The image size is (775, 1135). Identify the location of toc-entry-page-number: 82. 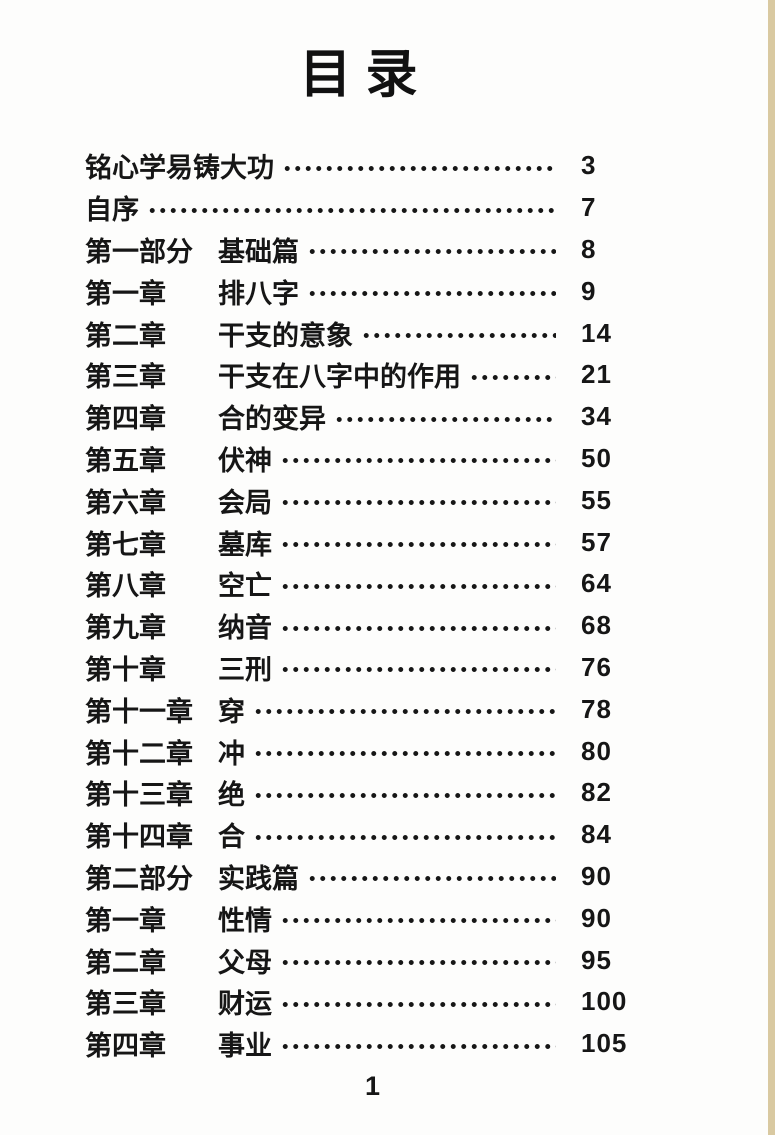
(596, 792).